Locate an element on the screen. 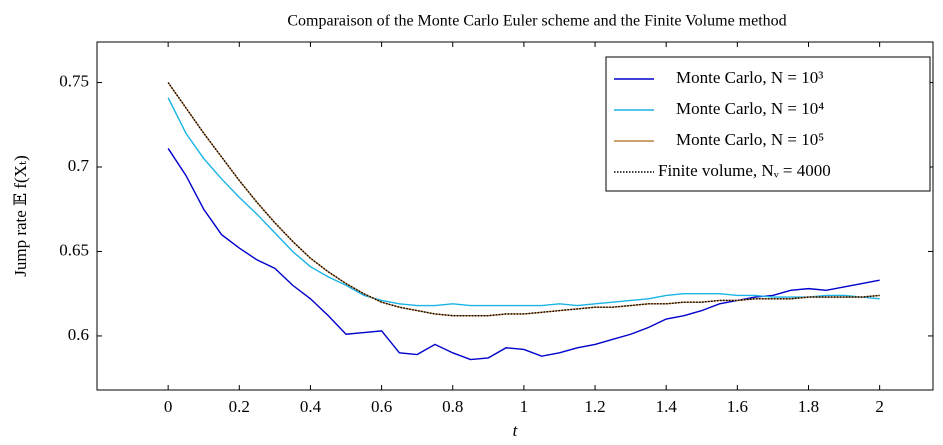  legend-label: Monte Carlo, N = 10⁵ is located at coordinates (750, 139).